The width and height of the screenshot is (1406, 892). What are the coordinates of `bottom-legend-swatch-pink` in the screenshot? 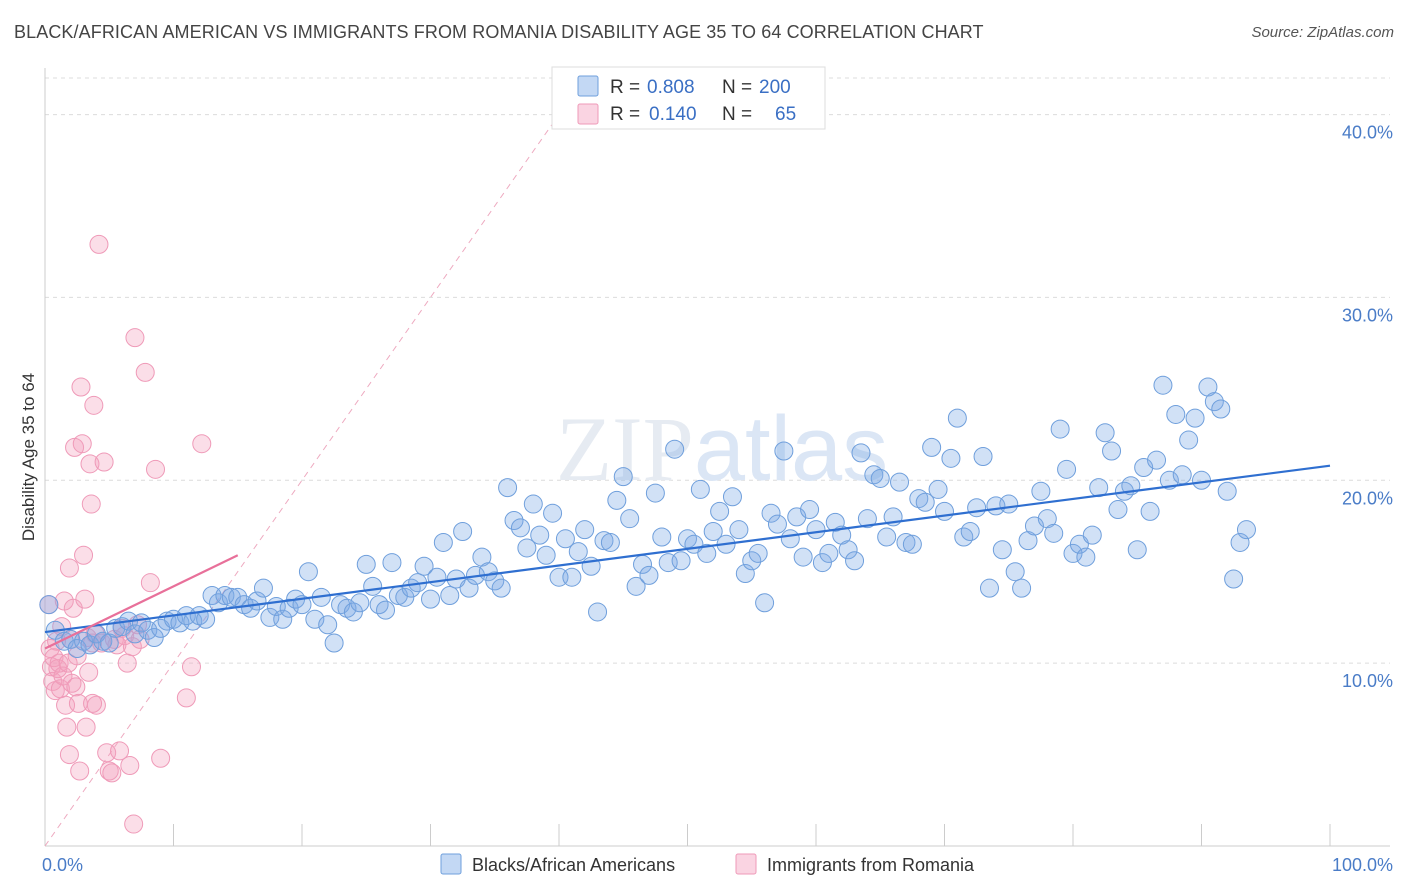 It's located at (746, 864).